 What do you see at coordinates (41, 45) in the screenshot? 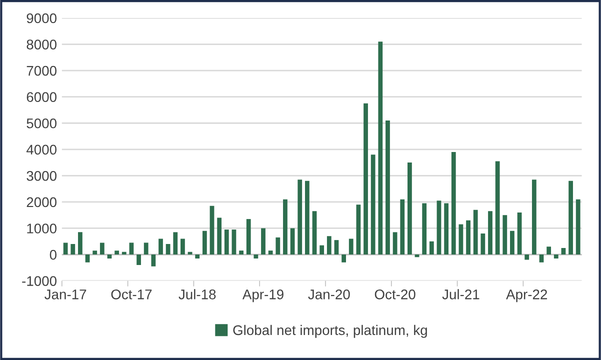
I see `y-tick-label: 8000` at bounding box center [41, 45].